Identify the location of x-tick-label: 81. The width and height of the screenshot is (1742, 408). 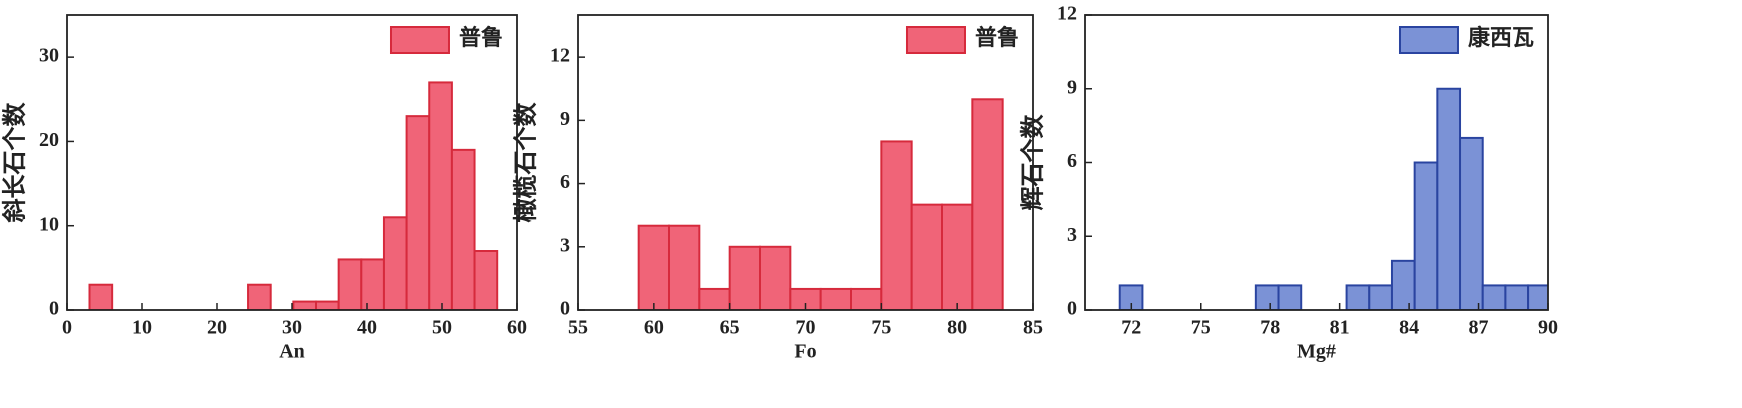
(1340, 328).